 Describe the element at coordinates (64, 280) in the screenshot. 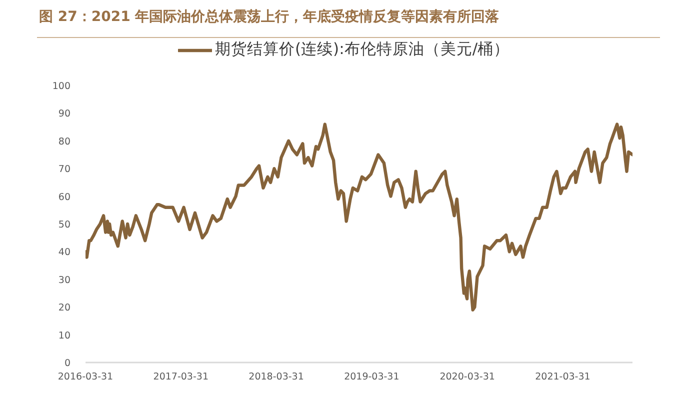

I see `y-tick-label: 30` at that location.